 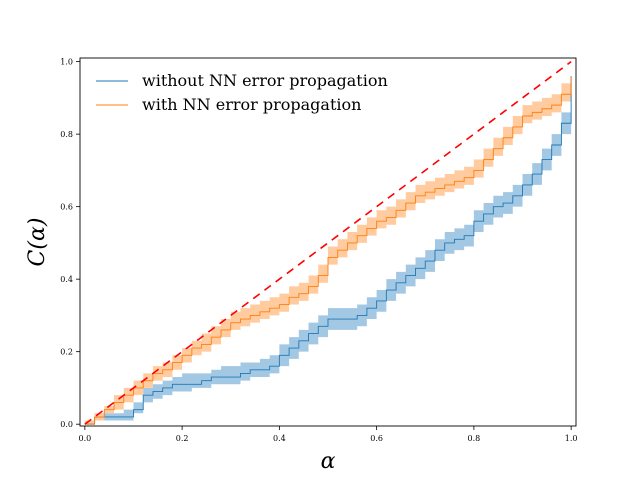 I want to click on legend-label-with-nn: with NN error propagation, so click(x=251, y=104).